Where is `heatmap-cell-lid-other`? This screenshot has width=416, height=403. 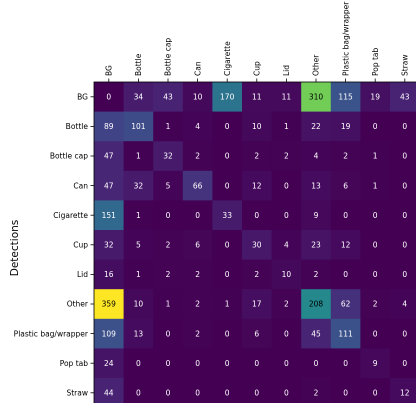
heatmap-cell-lid-other is located at coordinates (316, 274).